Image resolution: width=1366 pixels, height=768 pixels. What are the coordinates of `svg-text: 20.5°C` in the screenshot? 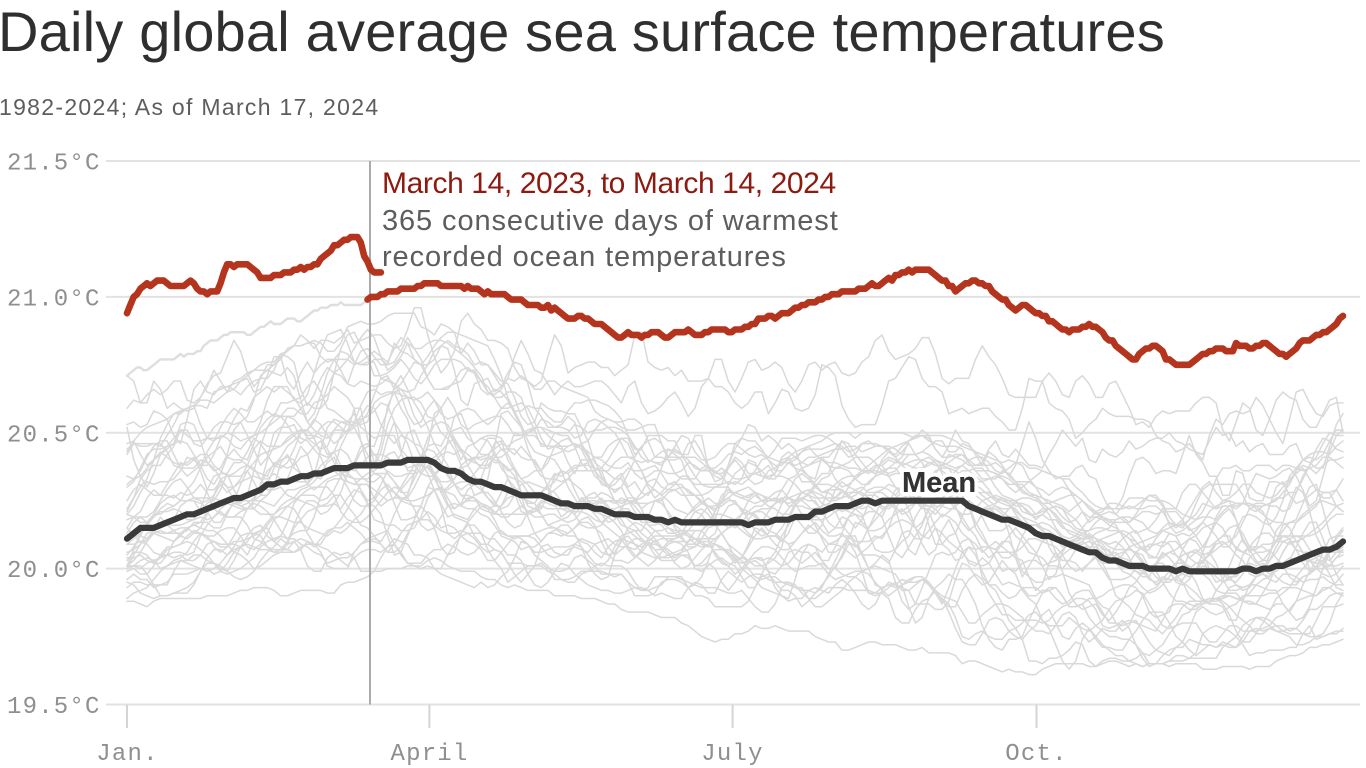 It's located at (54, 435).